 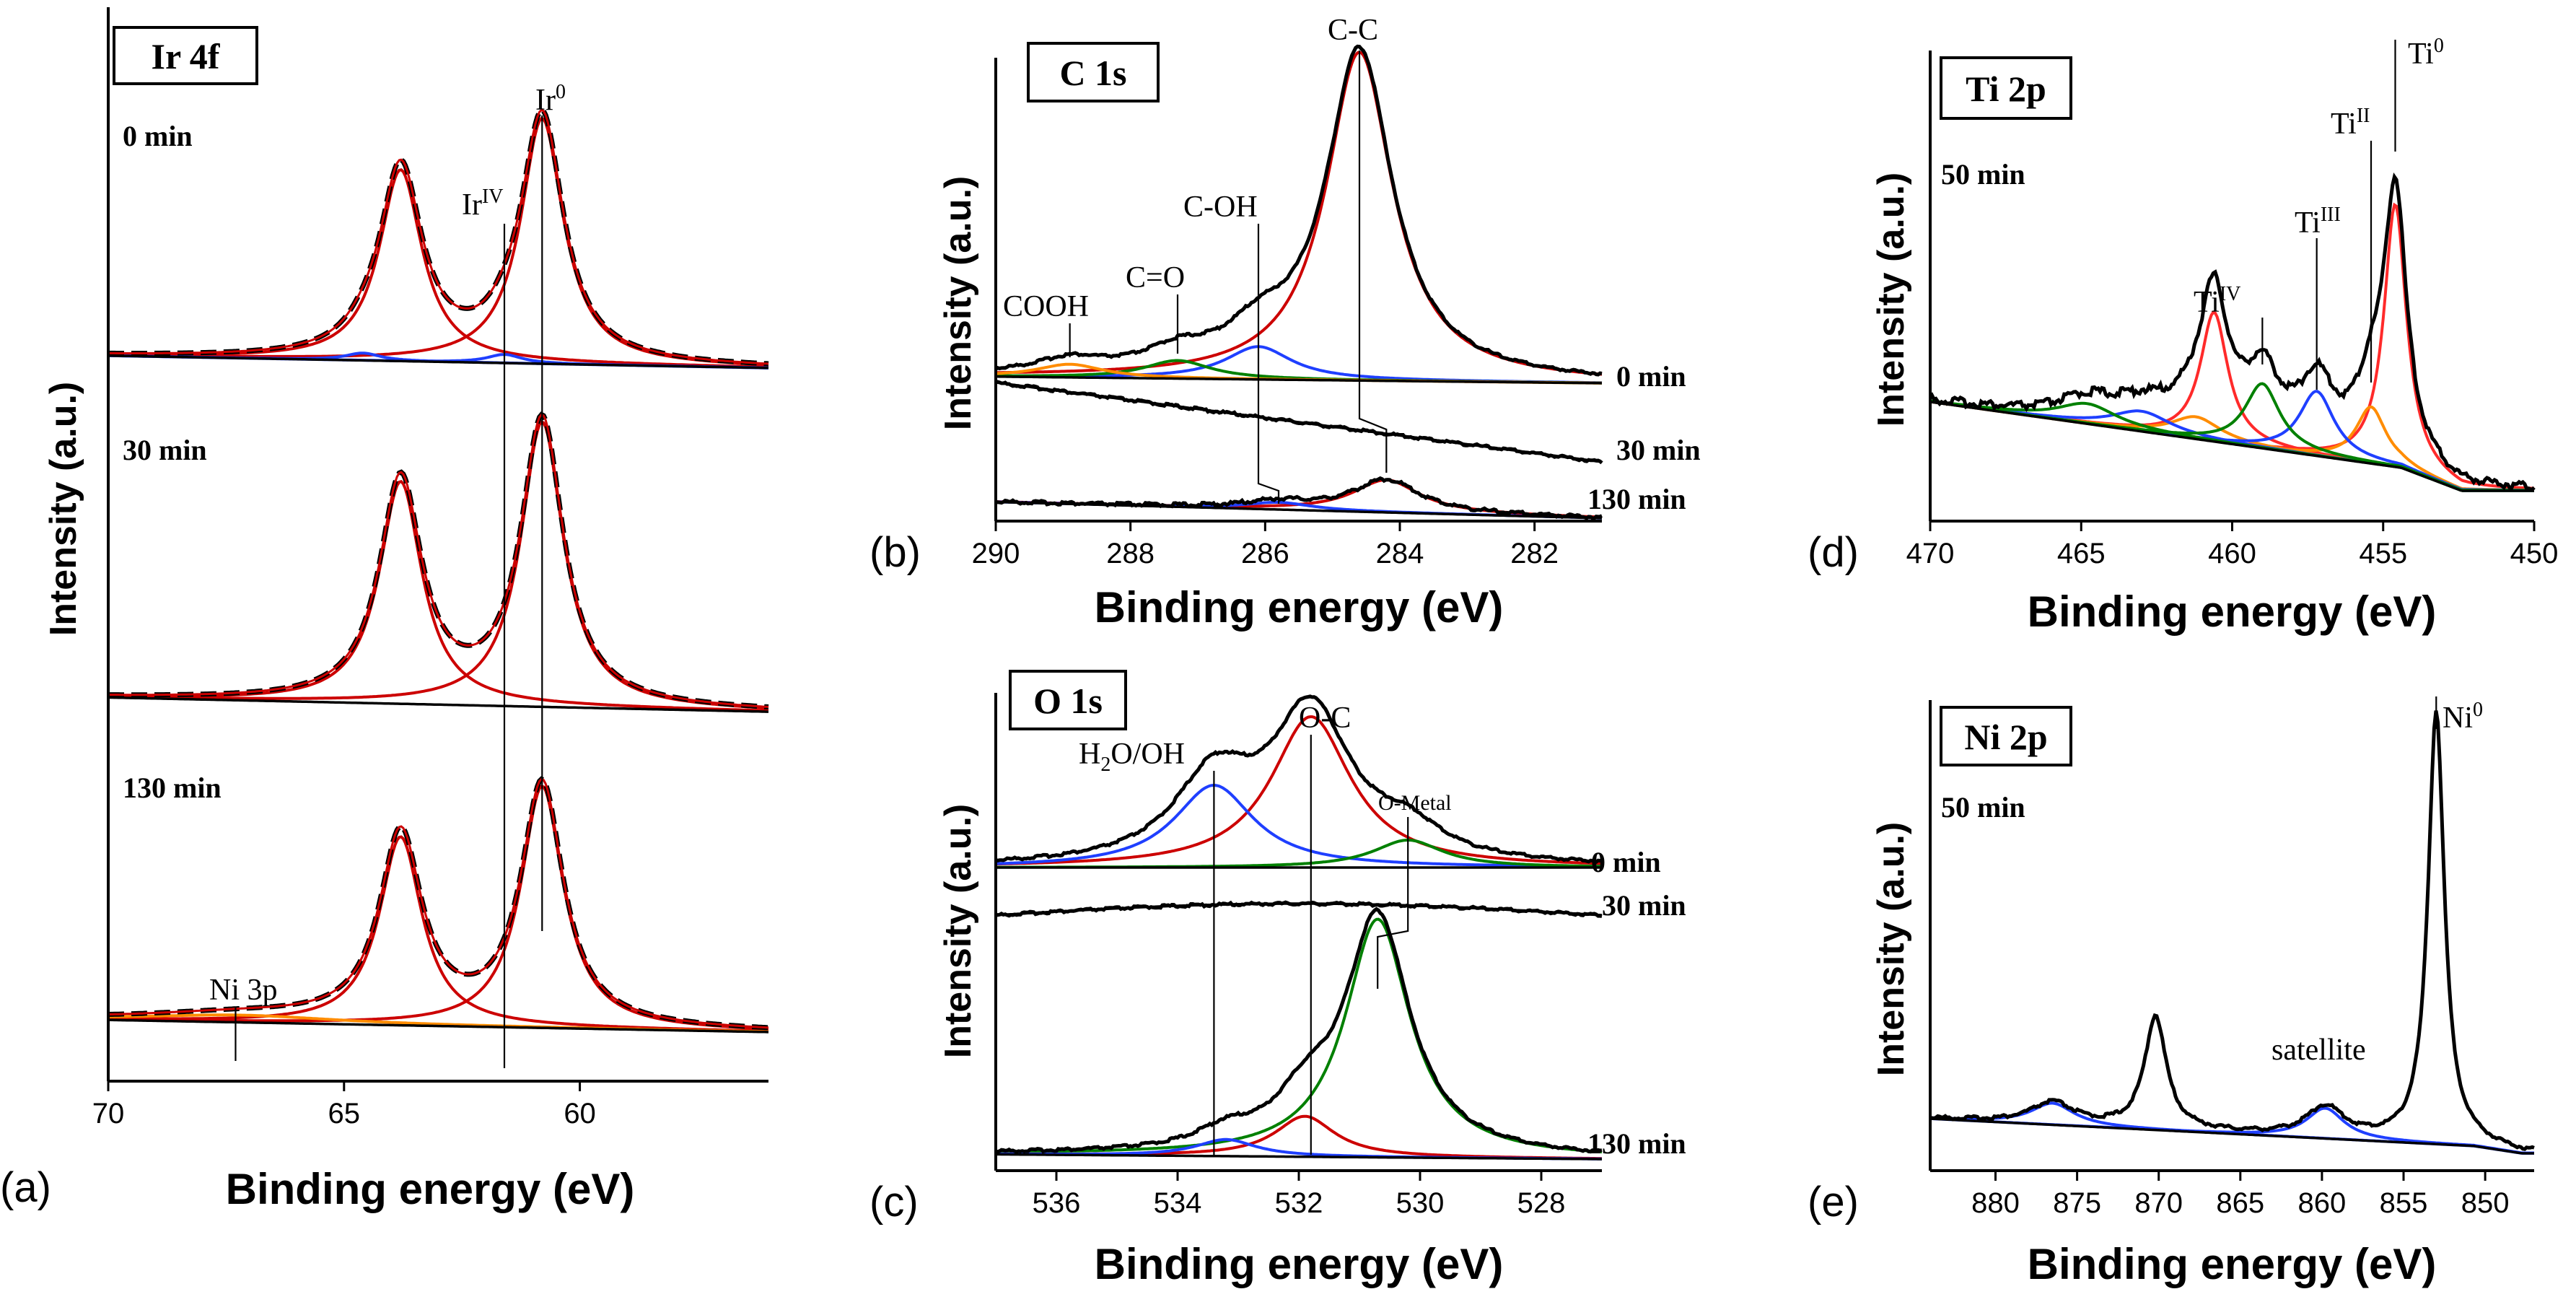 What do you see at coordinates (63, 509) in the screenshot?
I see `a-y-axis-label: Intensity (a.u.)` at bounding box center [63, 509].